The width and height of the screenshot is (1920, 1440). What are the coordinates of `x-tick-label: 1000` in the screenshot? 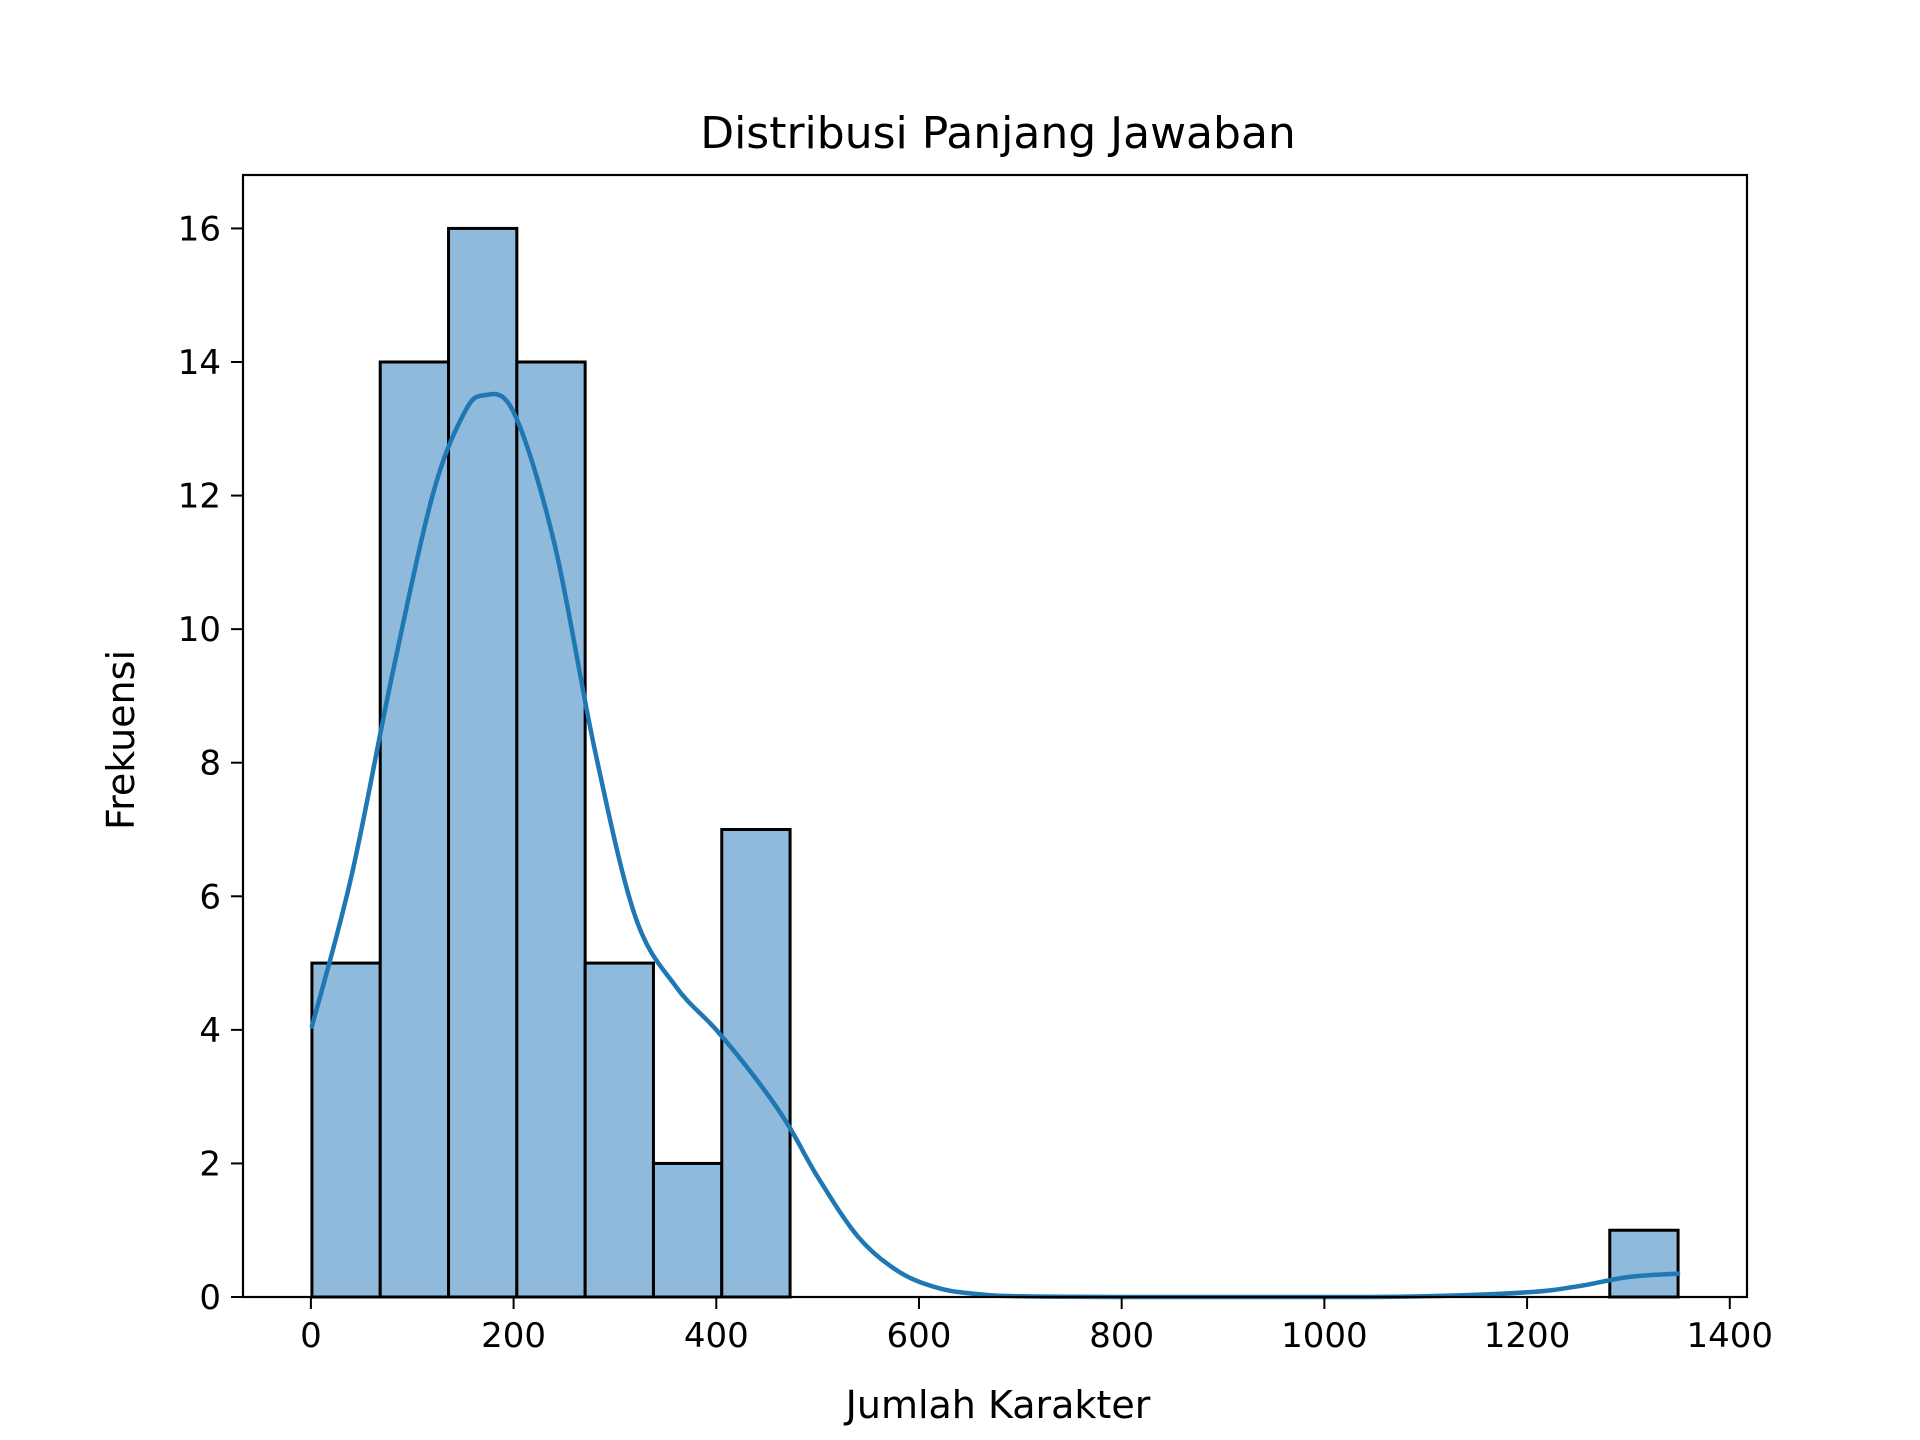 It's located at (1324, 1336).